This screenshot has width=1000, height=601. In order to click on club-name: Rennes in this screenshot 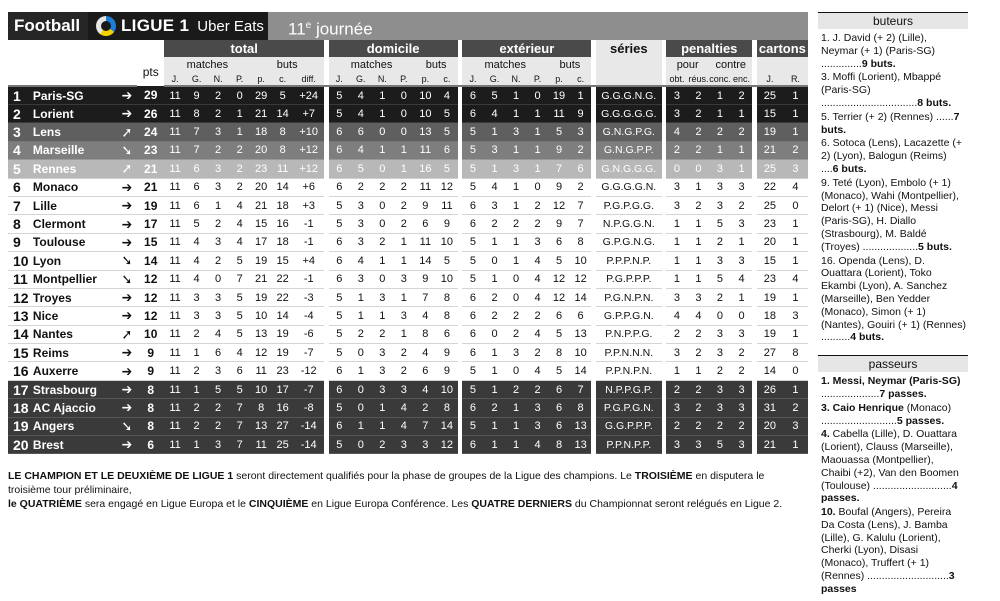, I will do `click(74, 169)`.